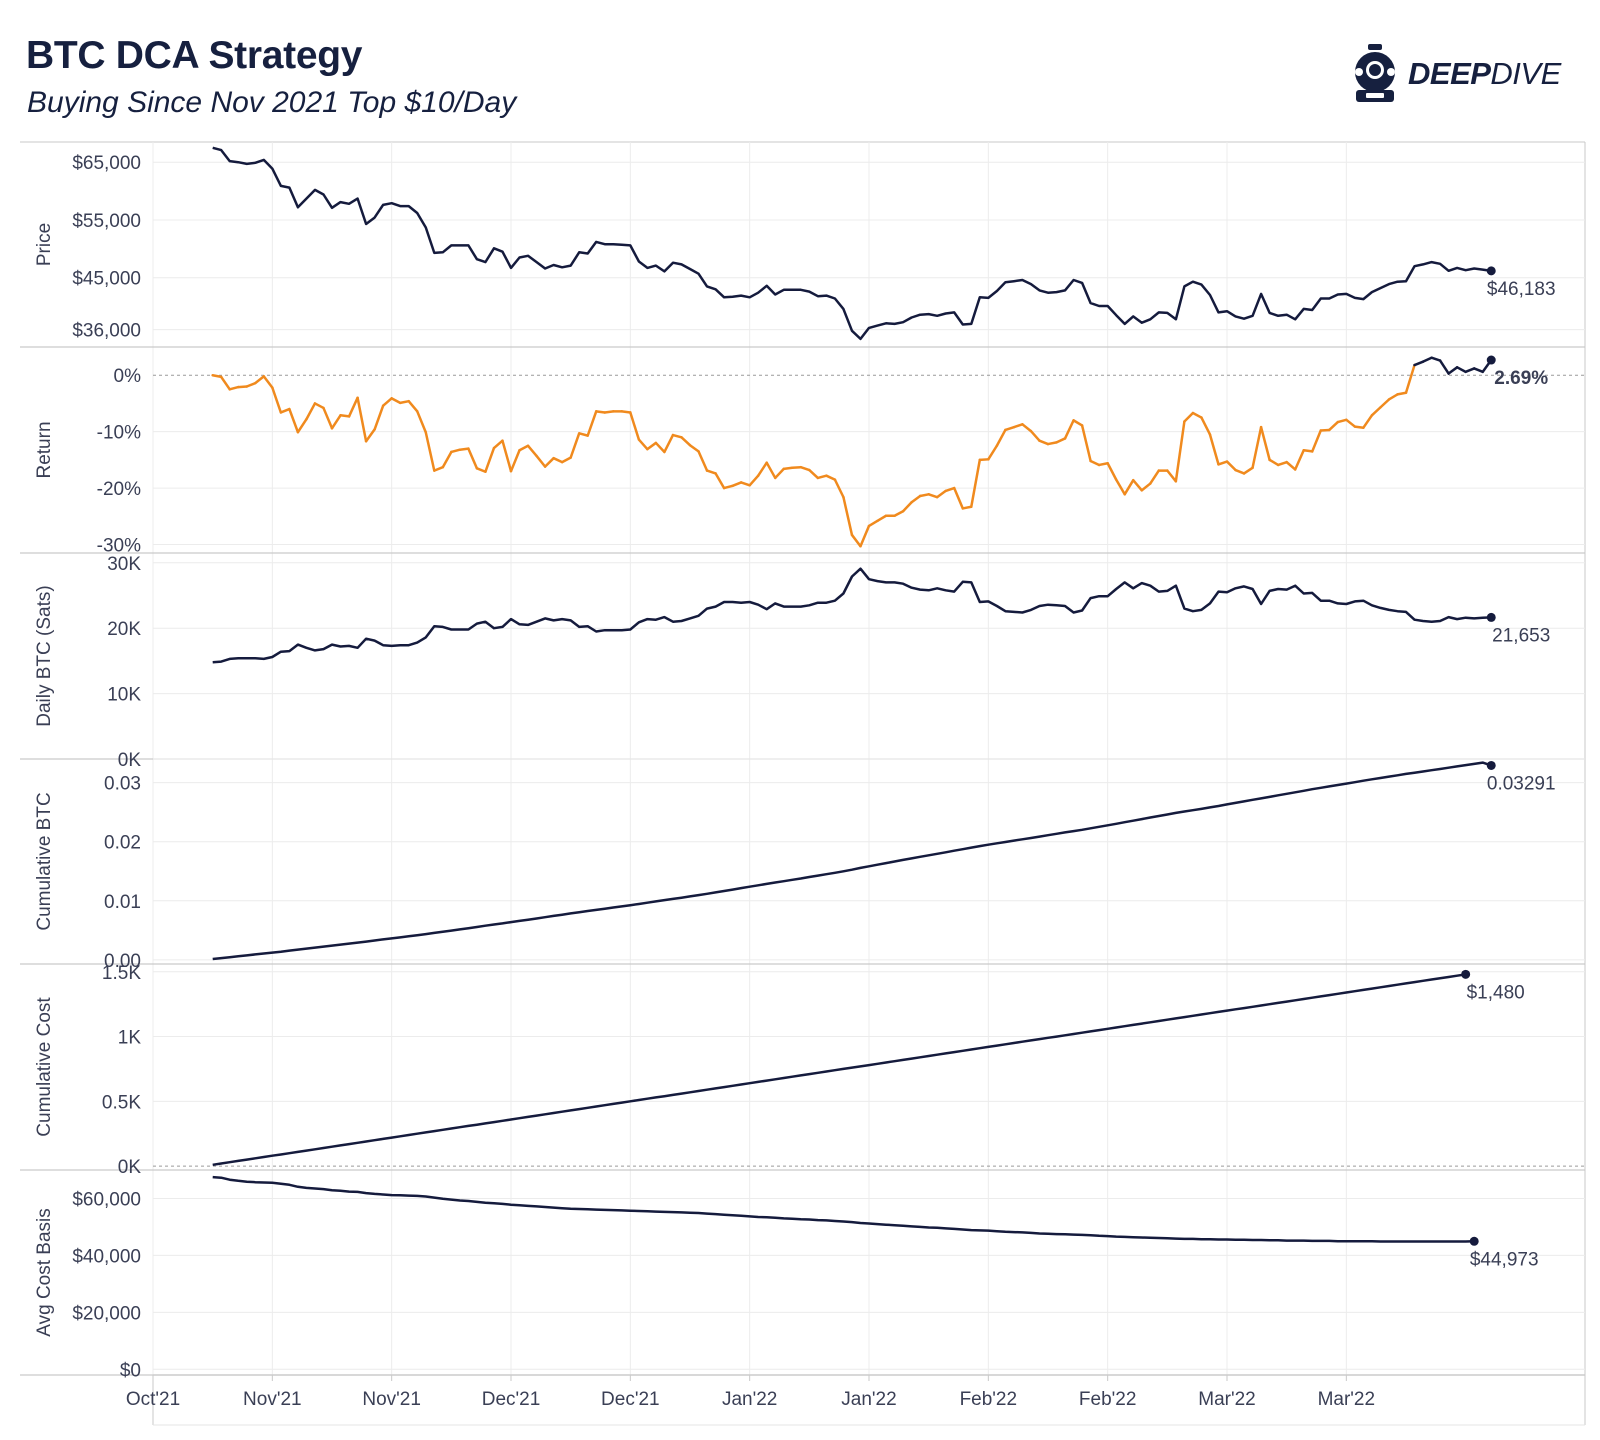 Image resolution: width=1600 pixels, height=1440 pixels. What do you see at coordinates (106, 1199) in the screenshot?
I see `y-tick-label: $60,000` at bounding box center [106, 1199].